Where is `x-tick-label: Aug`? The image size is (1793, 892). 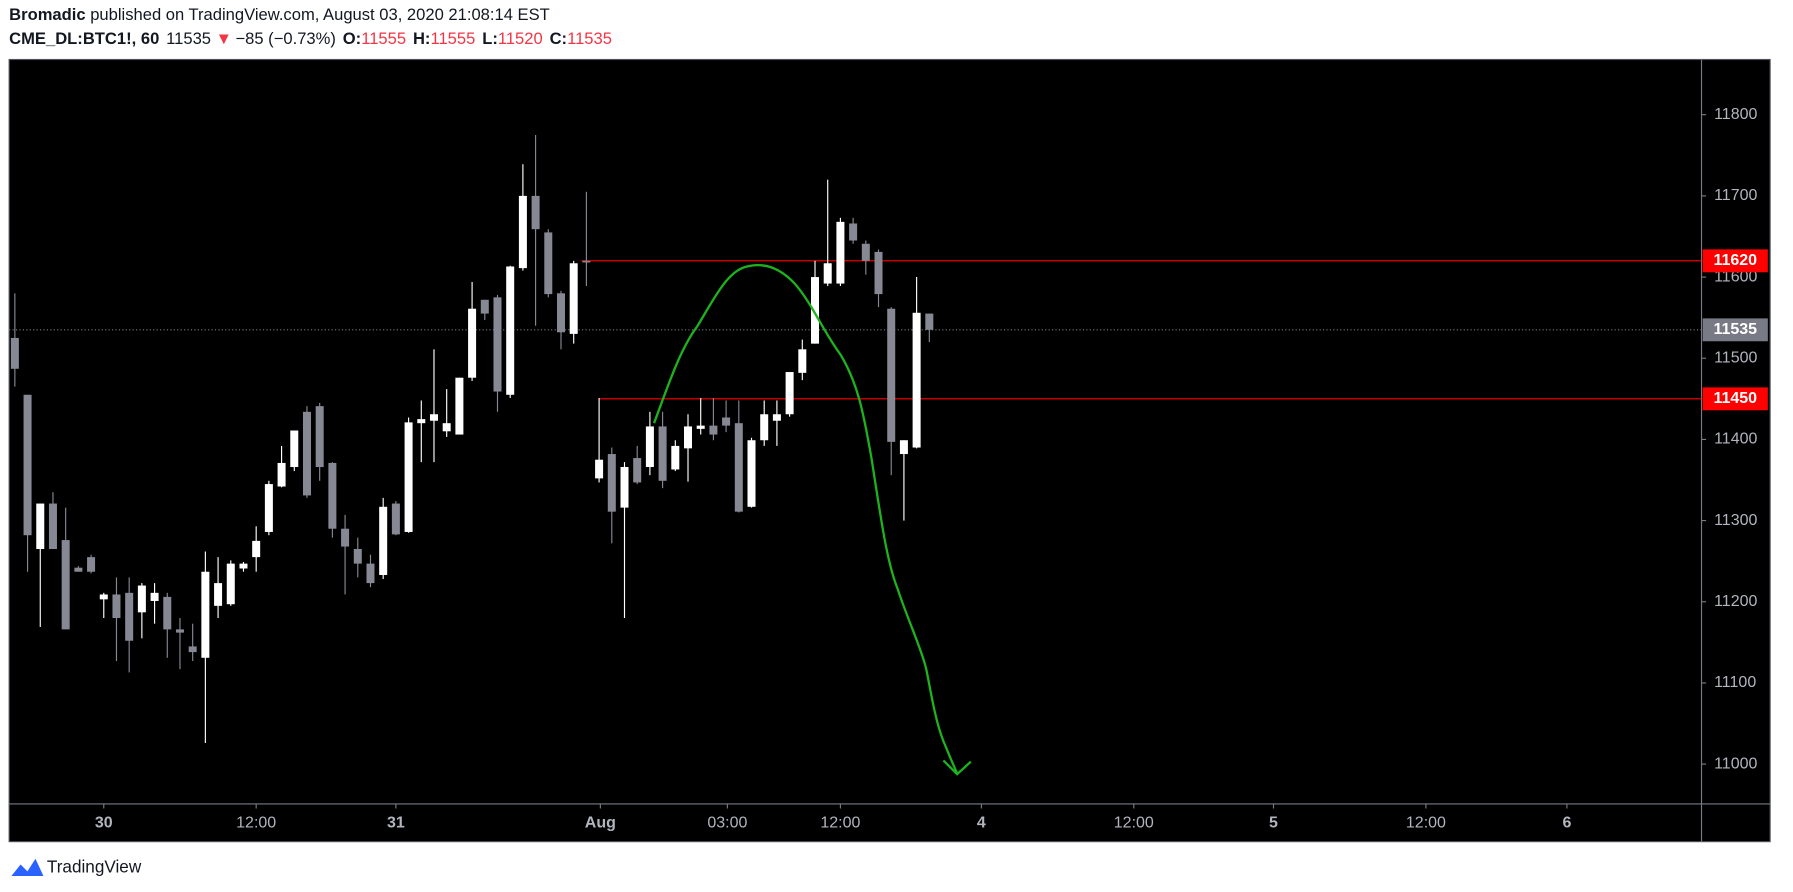
x-tick-label: Aug is located at coordinates (600, 823).